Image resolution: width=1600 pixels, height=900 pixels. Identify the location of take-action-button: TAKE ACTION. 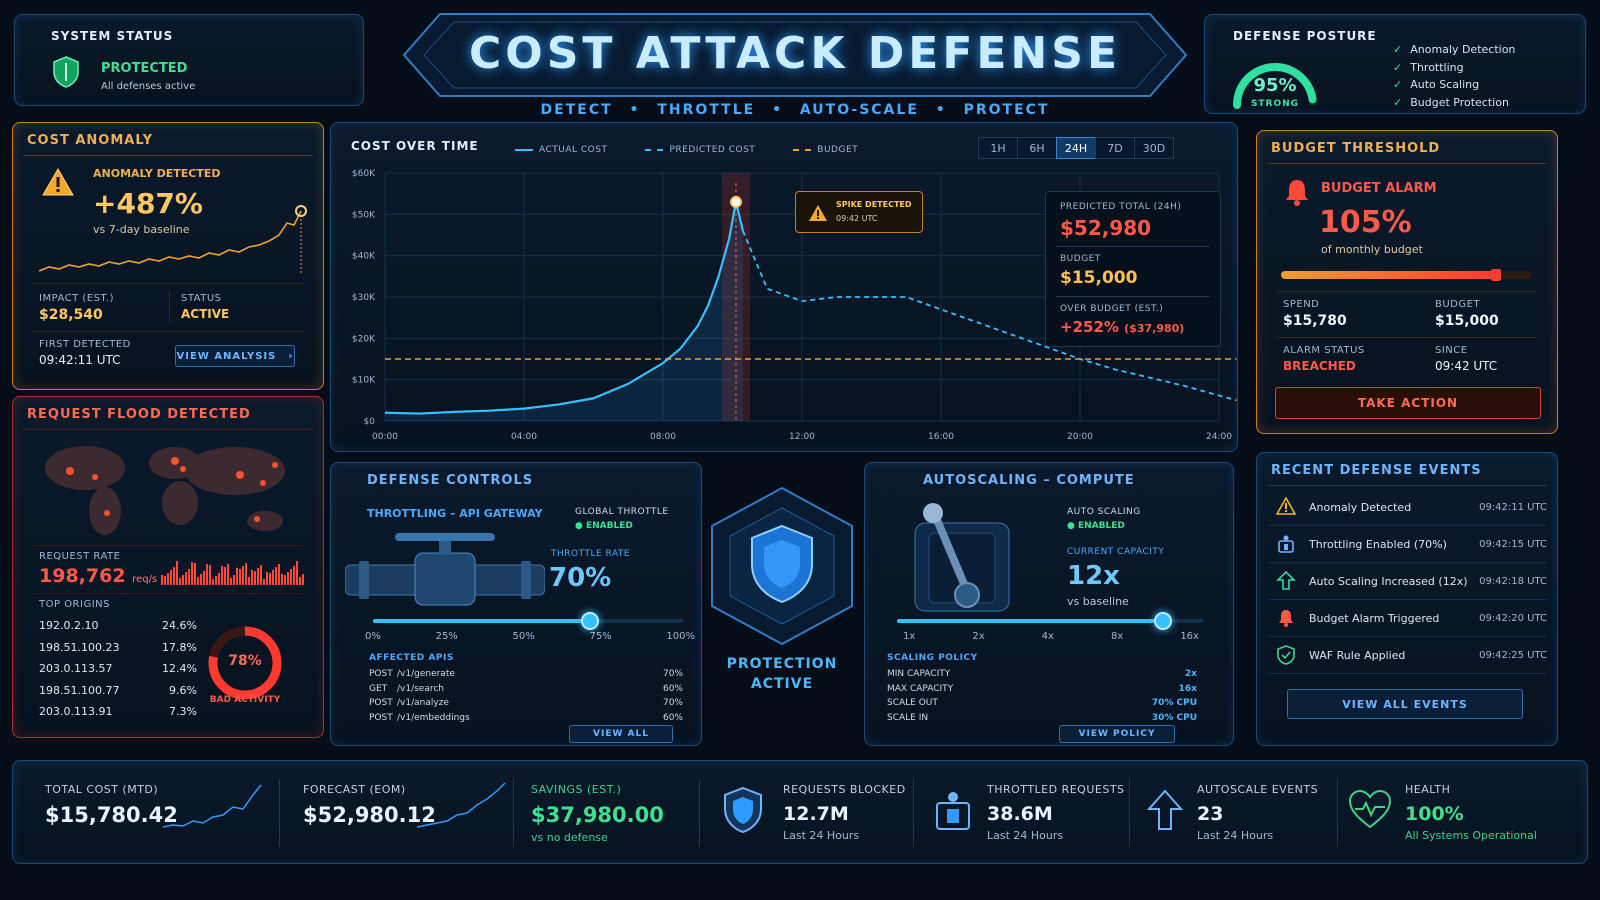
(1408, 403).